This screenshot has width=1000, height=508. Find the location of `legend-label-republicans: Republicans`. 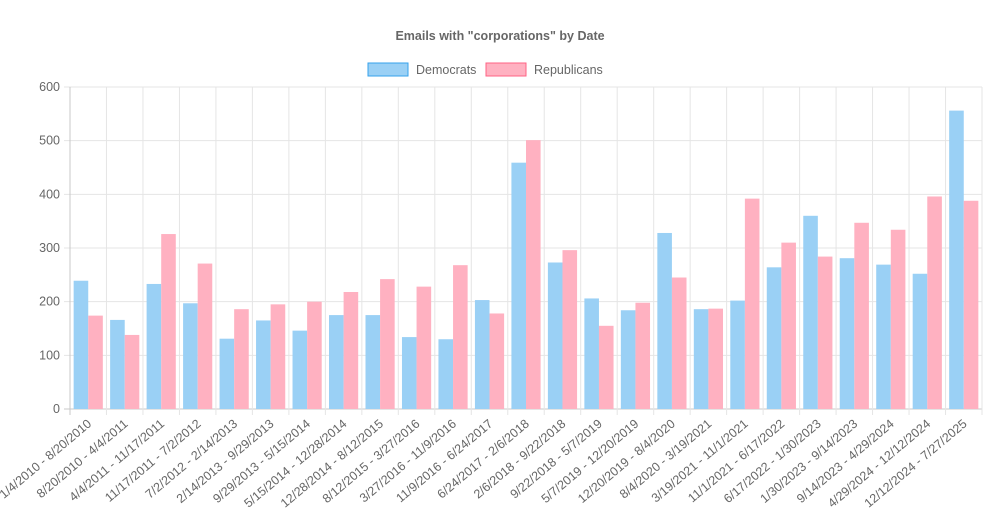

legend-label-republicans: Republicans is located at coordinates (568, 70).